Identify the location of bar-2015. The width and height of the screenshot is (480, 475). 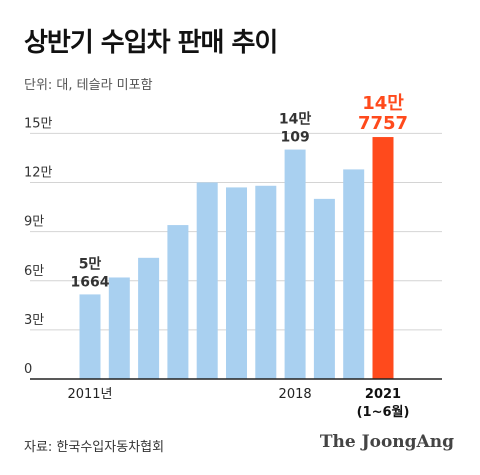
(207, 280).